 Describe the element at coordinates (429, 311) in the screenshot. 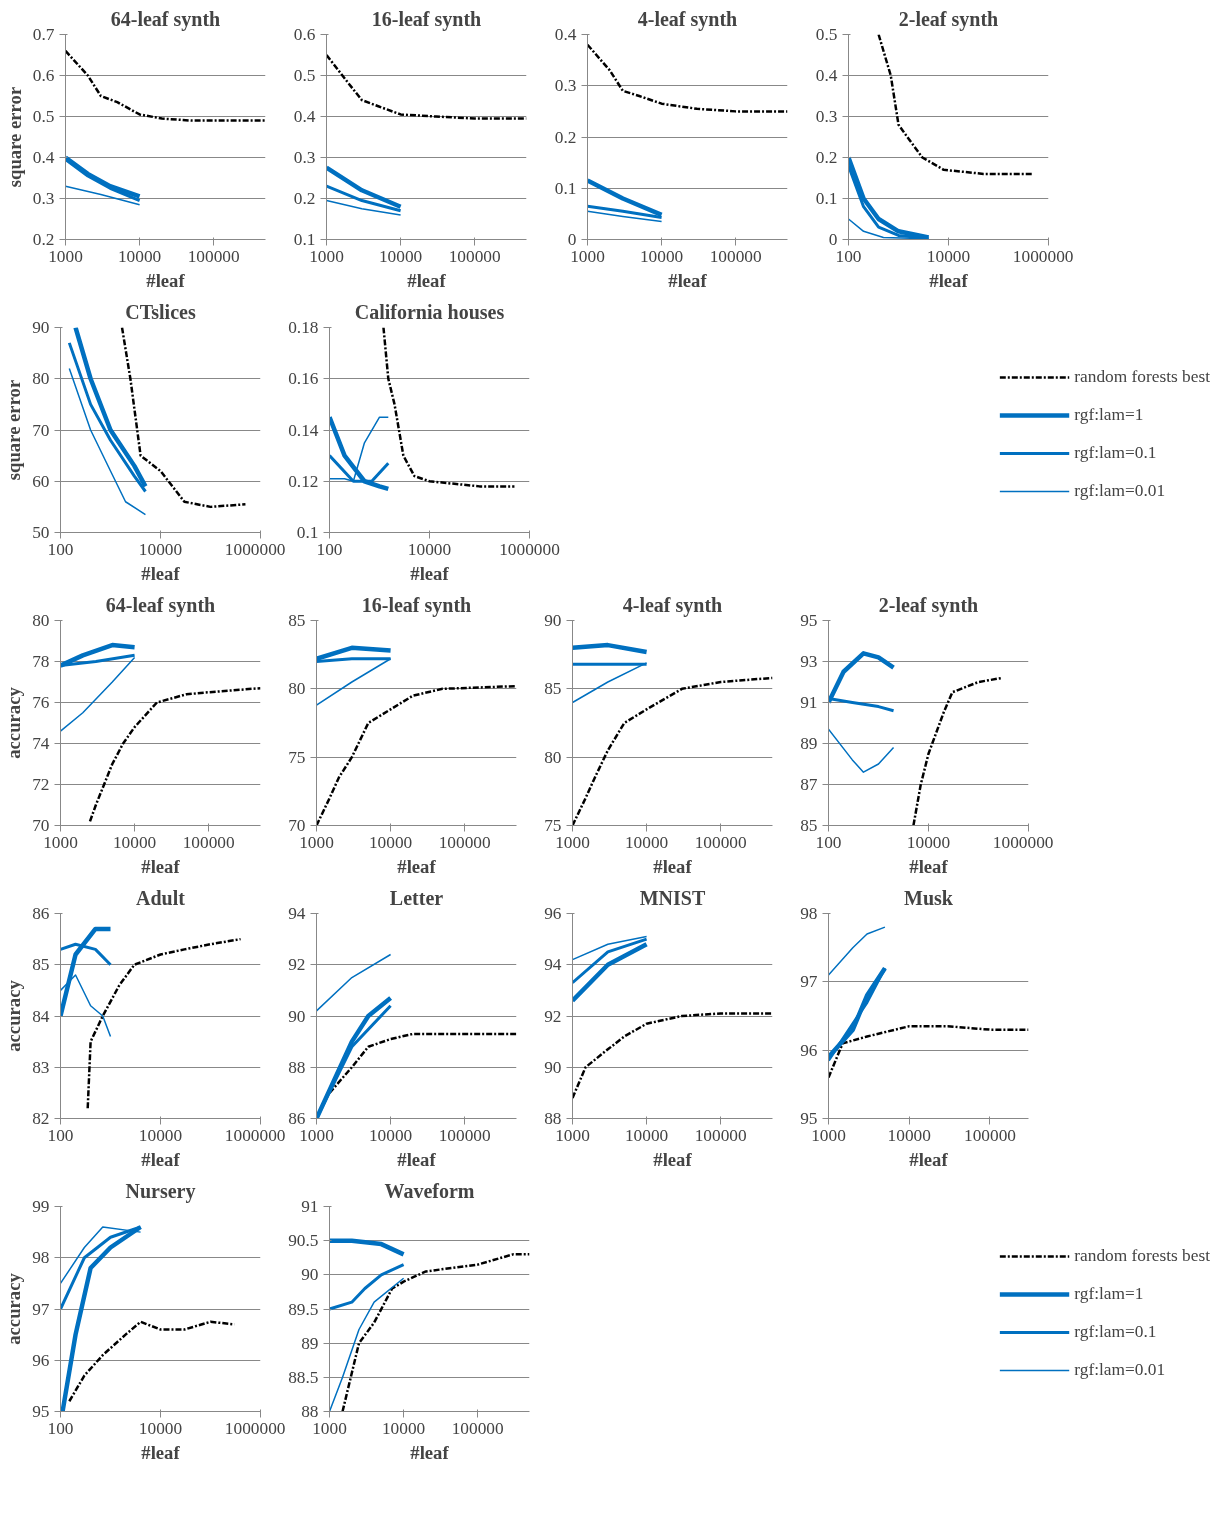

I see `chart-title: California houses` at that location.